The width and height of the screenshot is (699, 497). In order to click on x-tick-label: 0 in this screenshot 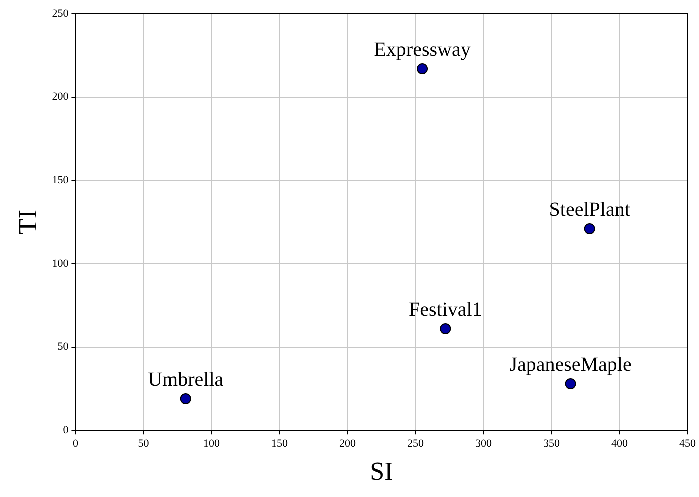, I will do `click(75, 444)`.